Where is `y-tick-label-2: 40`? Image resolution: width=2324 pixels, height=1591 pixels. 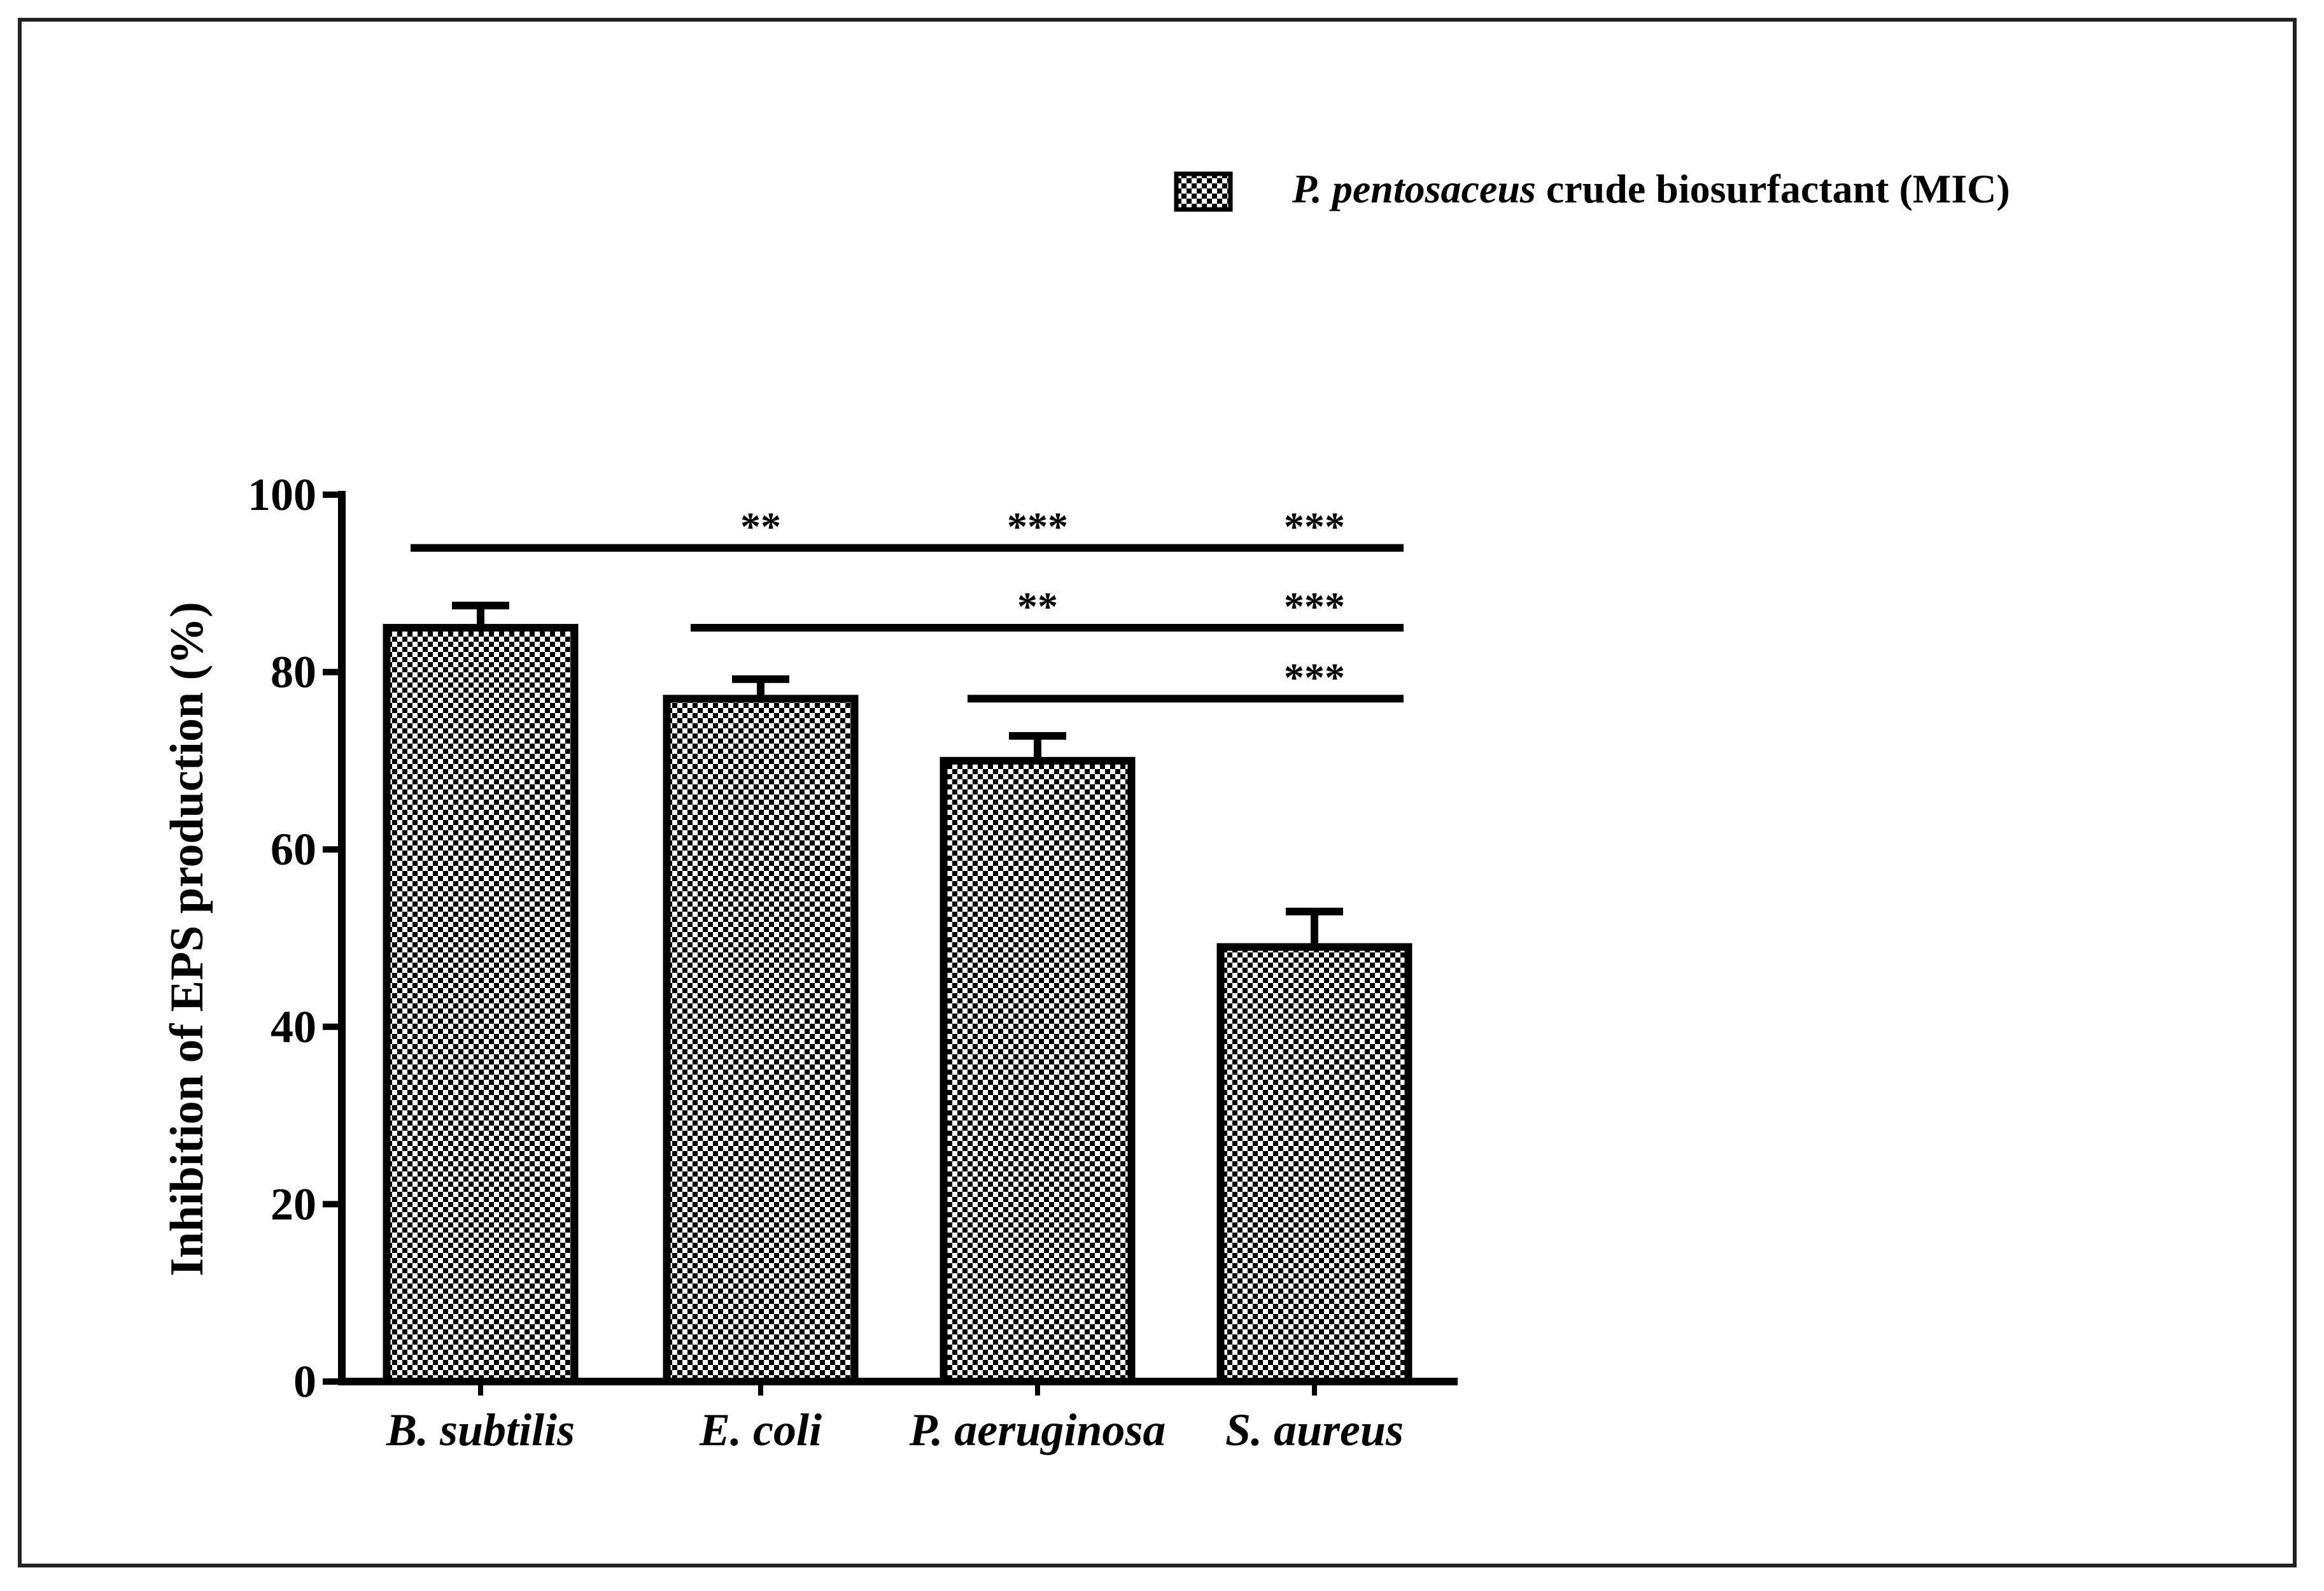
y-tick-label-2: 40 is located at coordinates (293, 1026).